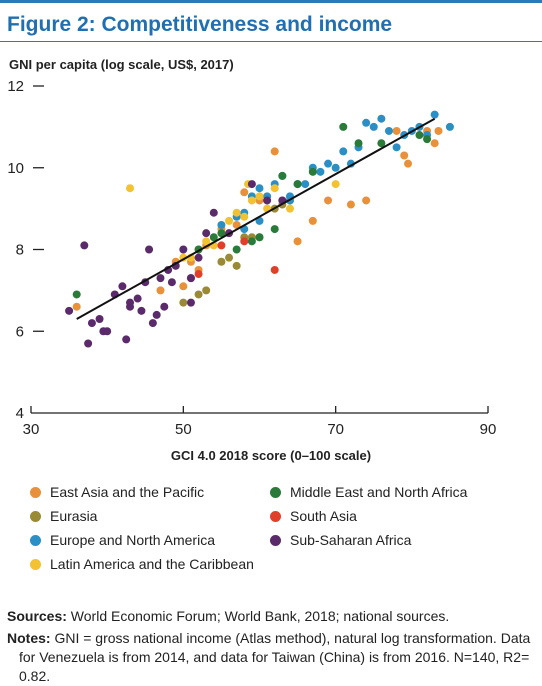 The image size is (542, 686). I want to click on sources-label: Sources:, so click(37, 616).